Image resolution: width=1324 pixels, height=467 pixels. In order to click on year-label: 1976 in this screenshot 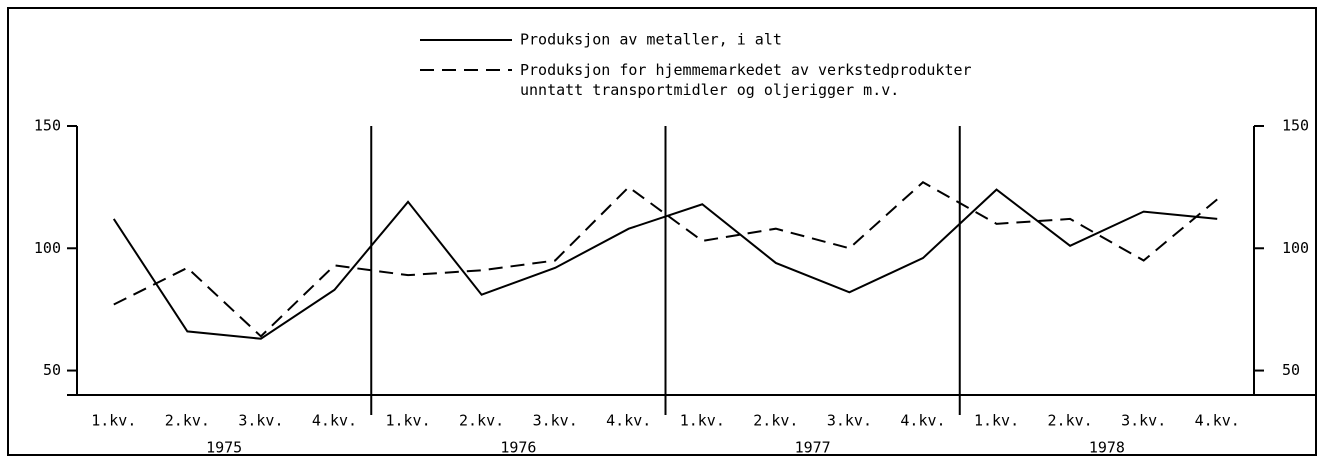, I will do `click(518, 448)`.